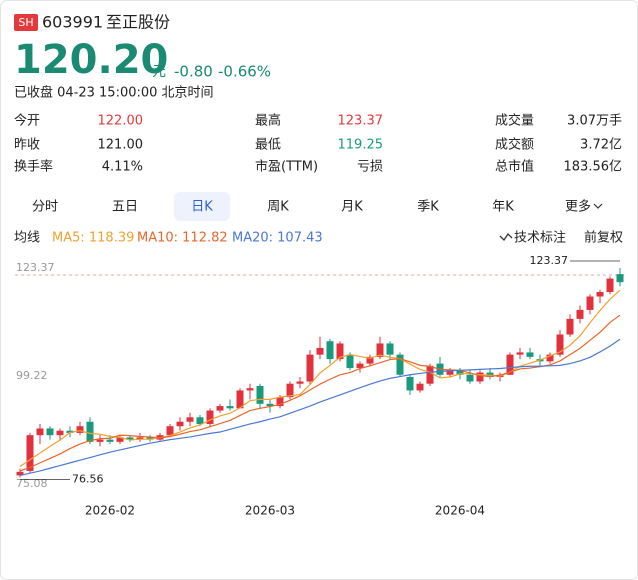  Describe the element at coordinates (593, 167) in the screenshot. I see `stat-value: 183.56亿` at that location.